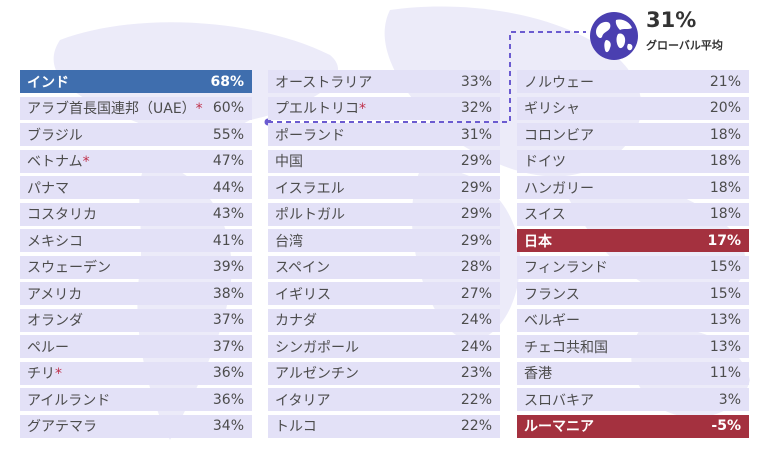 This screenshot has height=452, width=777. I want to click on country-name: スペイン, so click(302, 267).